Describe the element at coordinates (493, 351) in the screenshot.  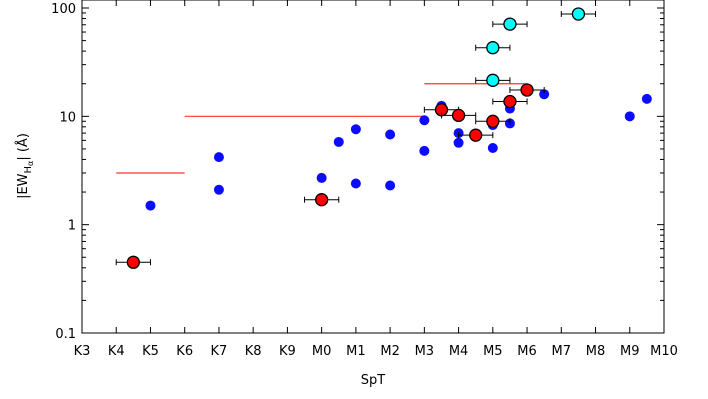
I see `x-tick-label: M5` at that location.